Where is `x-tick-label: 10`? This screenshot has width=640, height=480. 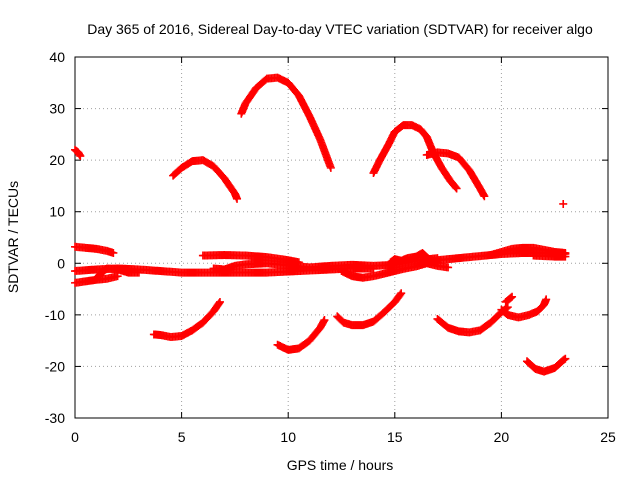
x-tick-label: 10 is located at coordinates (288, 437).